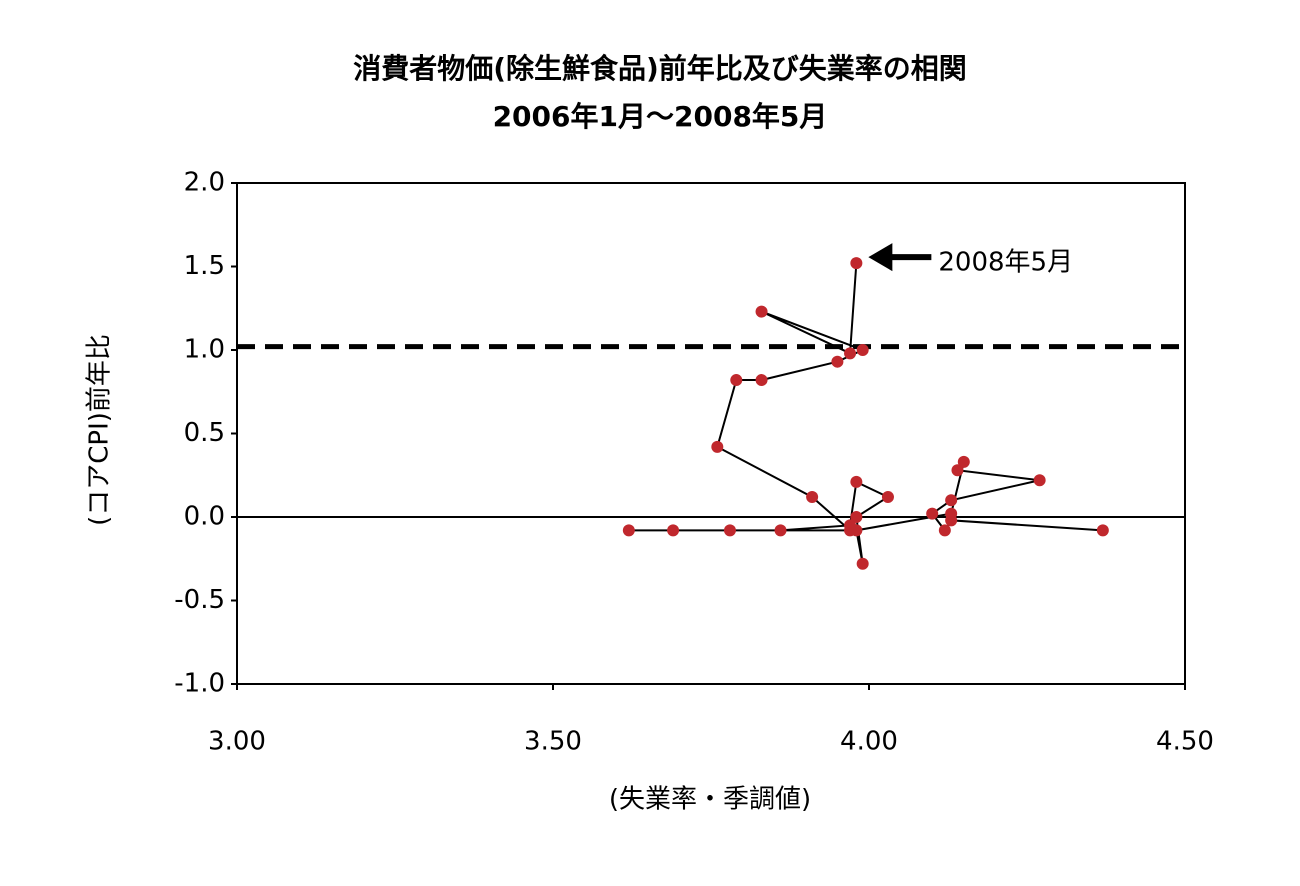  What do you see at coordinates (204, 183) in the screenshot?
I see `y-tick-label: 2.0` at bounding box center [204, 183].